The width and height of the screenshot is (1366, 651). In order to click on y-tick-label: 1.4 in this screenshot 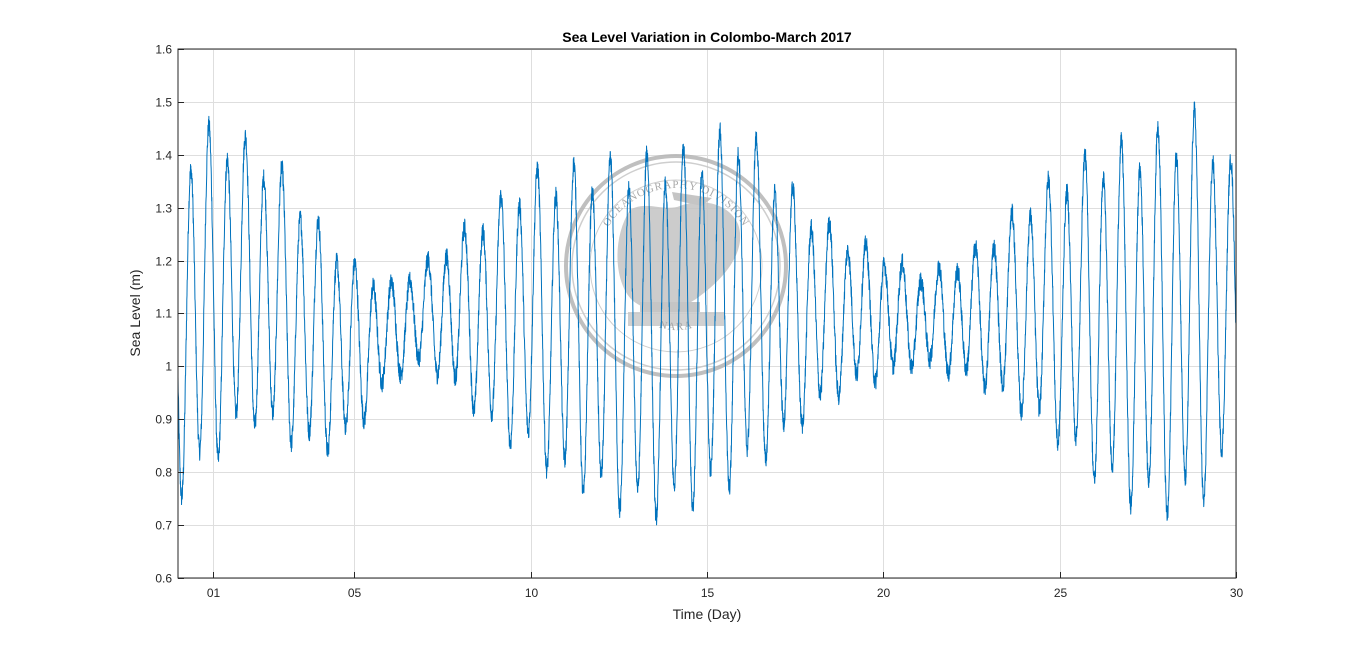, I will do `click(163, 156)`.